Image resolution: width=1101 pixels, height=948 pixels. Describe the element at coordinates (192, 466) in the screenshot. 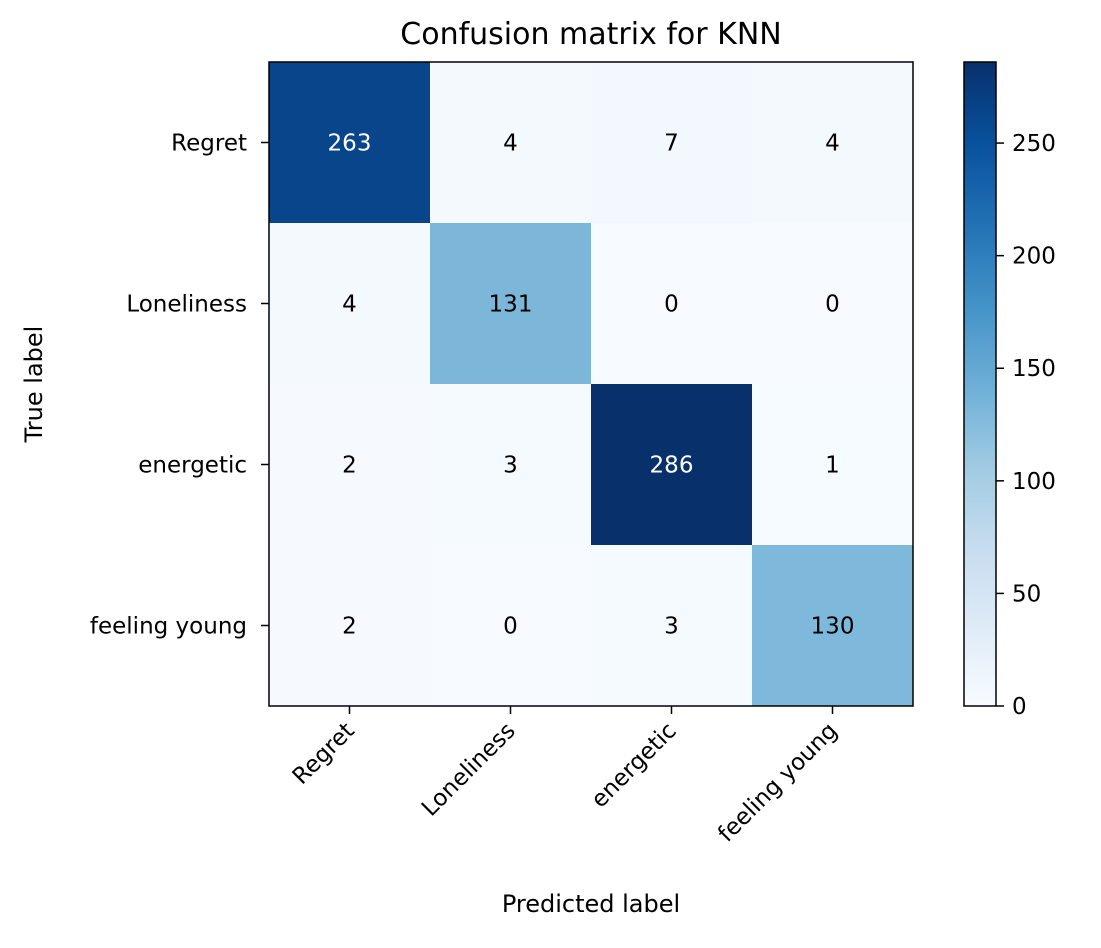

I see `y-tick-label: energetic` at that location.